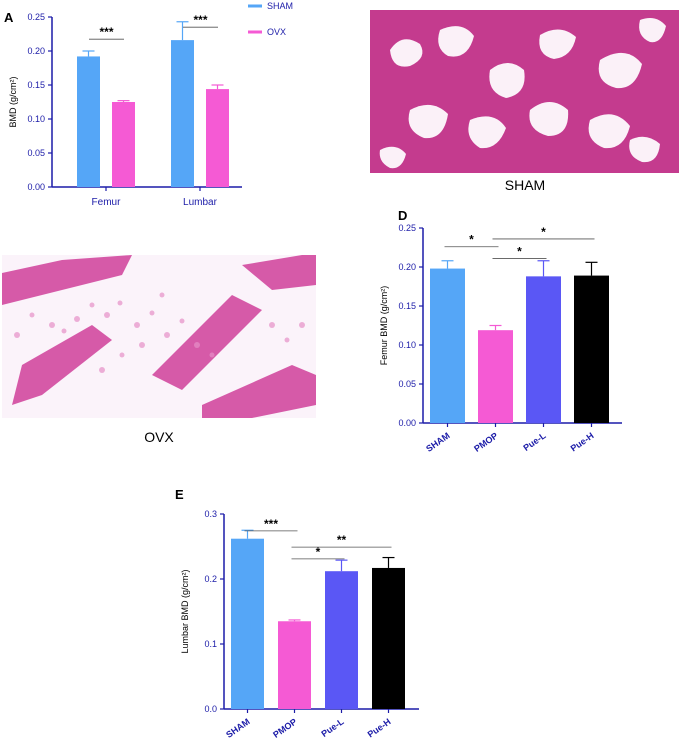  I want to click on caption-ovx: OVX, so click(159, 437).